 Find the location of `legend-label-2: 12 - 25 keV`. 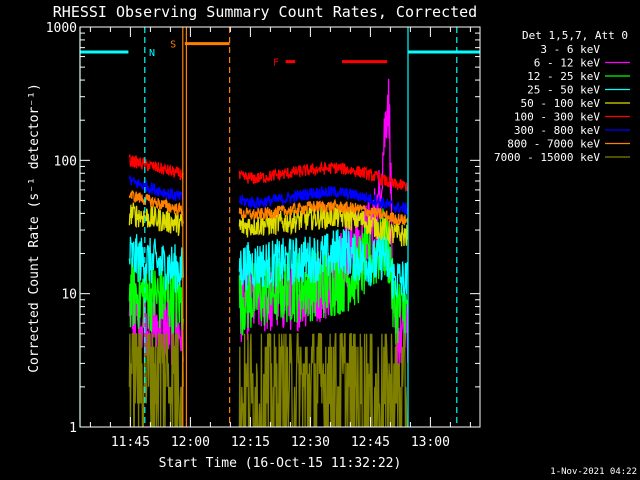

legend-label-2: 12 - 25 keV is located at coordinates (563, 76).